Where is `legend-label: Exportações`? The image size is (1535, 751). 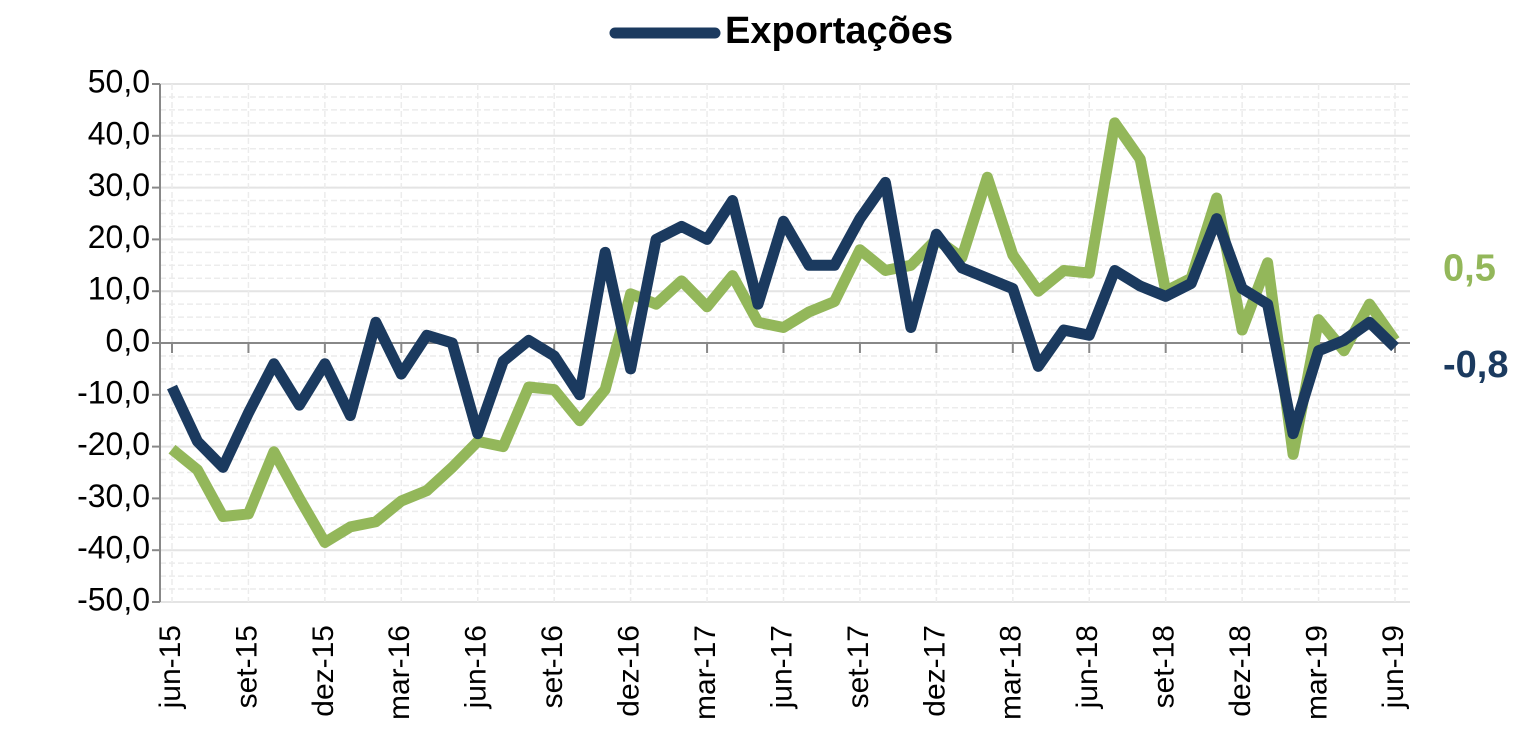 legend-label: Exportações is located at coordinates (839, 31).